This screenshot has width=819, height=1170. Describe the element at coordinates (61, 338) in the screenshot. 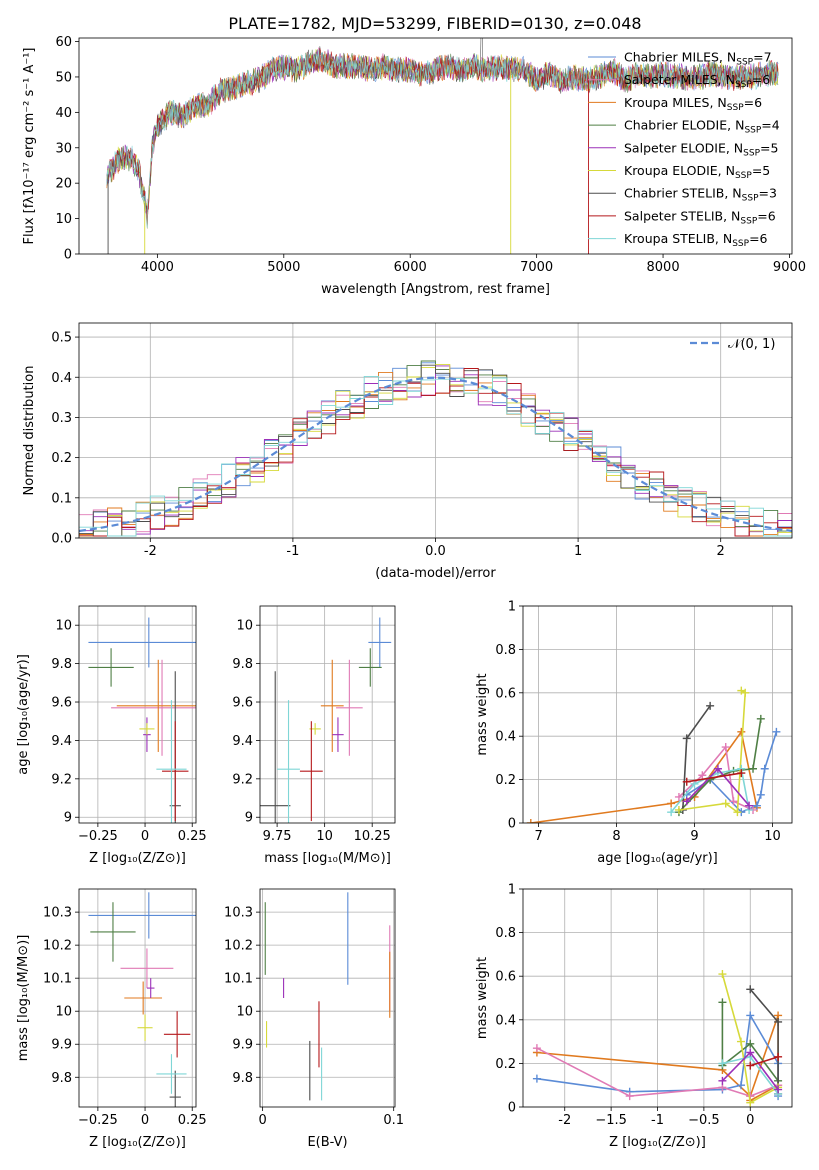

I see `y-tick-label: 0.5` at that location.